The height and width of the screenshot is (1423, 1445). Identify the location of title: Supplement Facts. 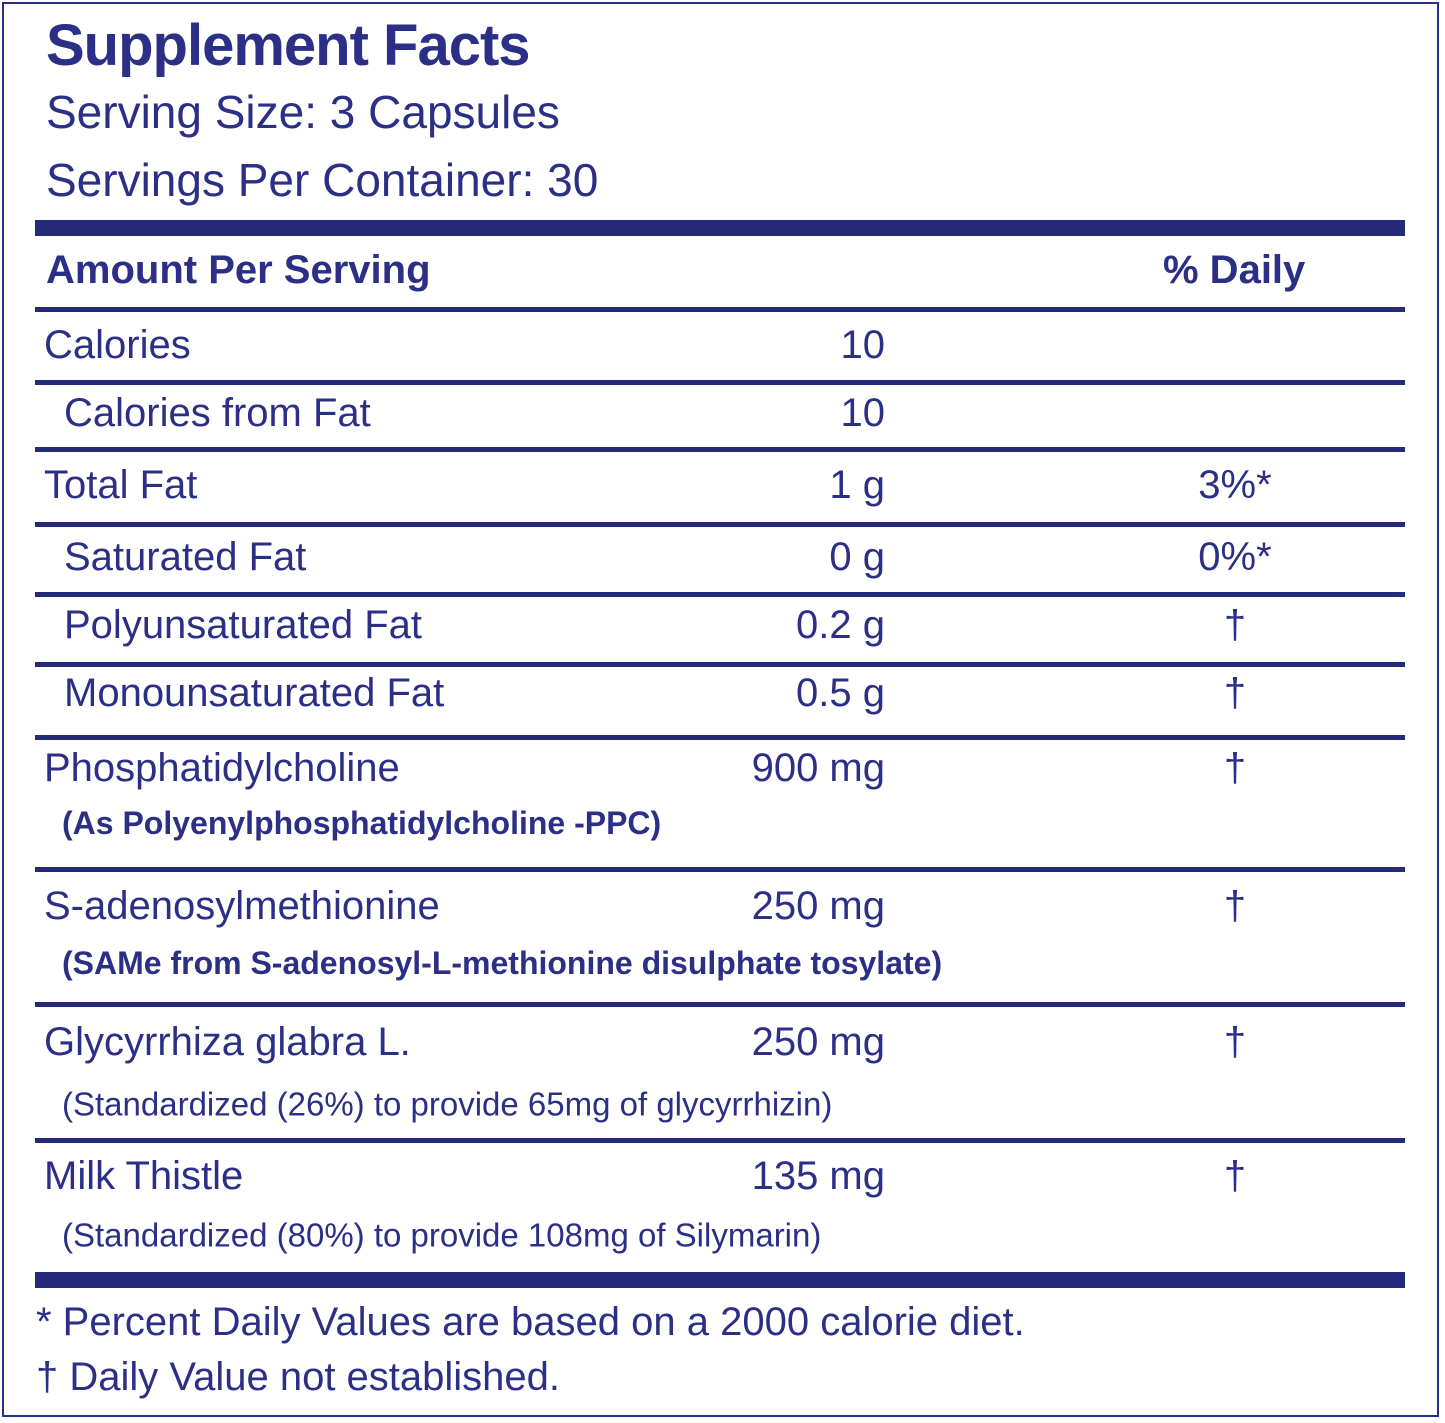
(288, 45).